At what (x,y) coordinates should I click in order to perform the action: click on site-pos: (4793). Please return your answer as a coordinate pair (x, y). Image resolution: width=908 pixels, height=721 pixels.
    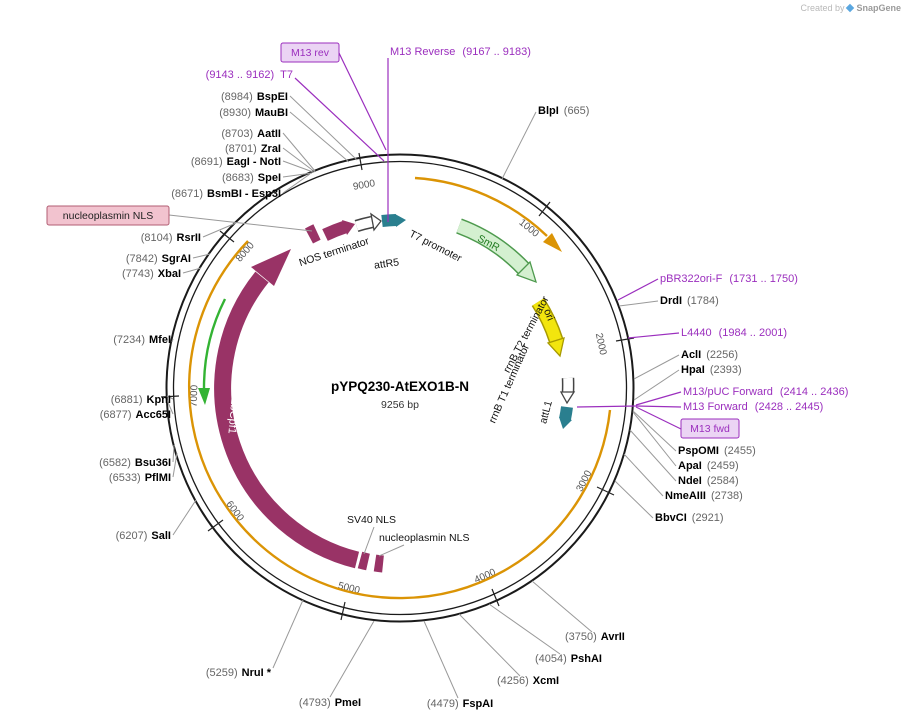
    Looking at the image, I should click on (315, 703).